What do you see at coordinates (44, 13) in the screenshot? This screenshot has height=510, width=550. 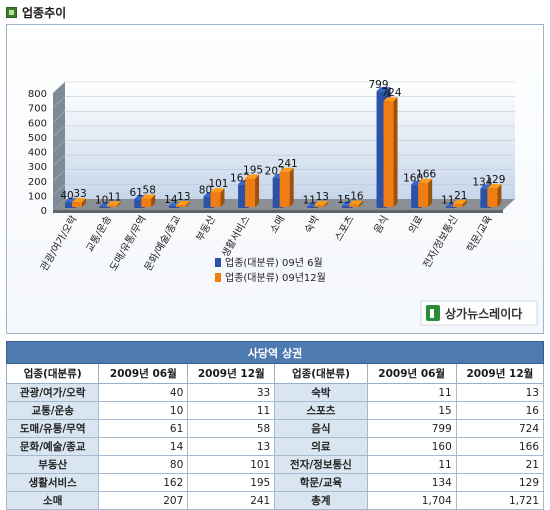 I see `page-title: 업종추이` at bounding box center [44, 13].